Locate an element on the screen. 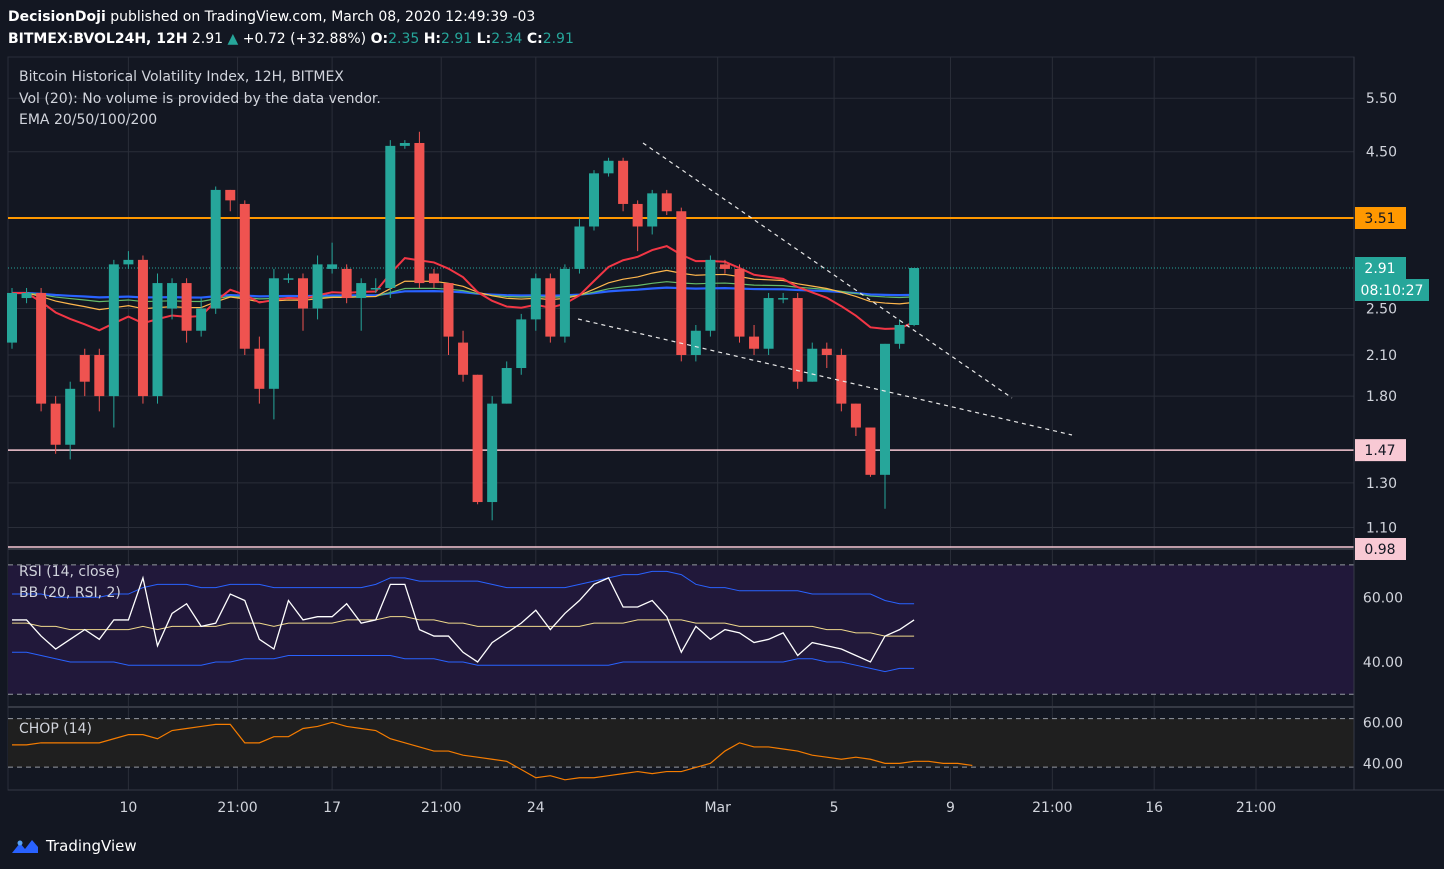  chop-line is located at coordinates (492, 751).